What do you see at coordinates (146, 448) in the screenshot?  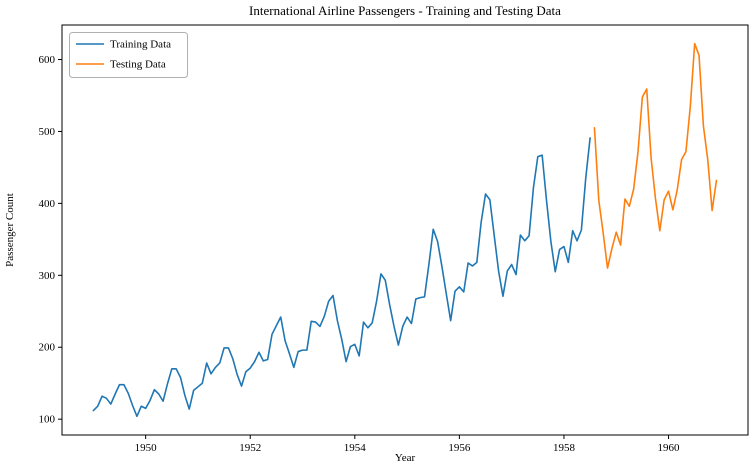 I see `x-tick-label: 1950` at bounding box center [146, 448].